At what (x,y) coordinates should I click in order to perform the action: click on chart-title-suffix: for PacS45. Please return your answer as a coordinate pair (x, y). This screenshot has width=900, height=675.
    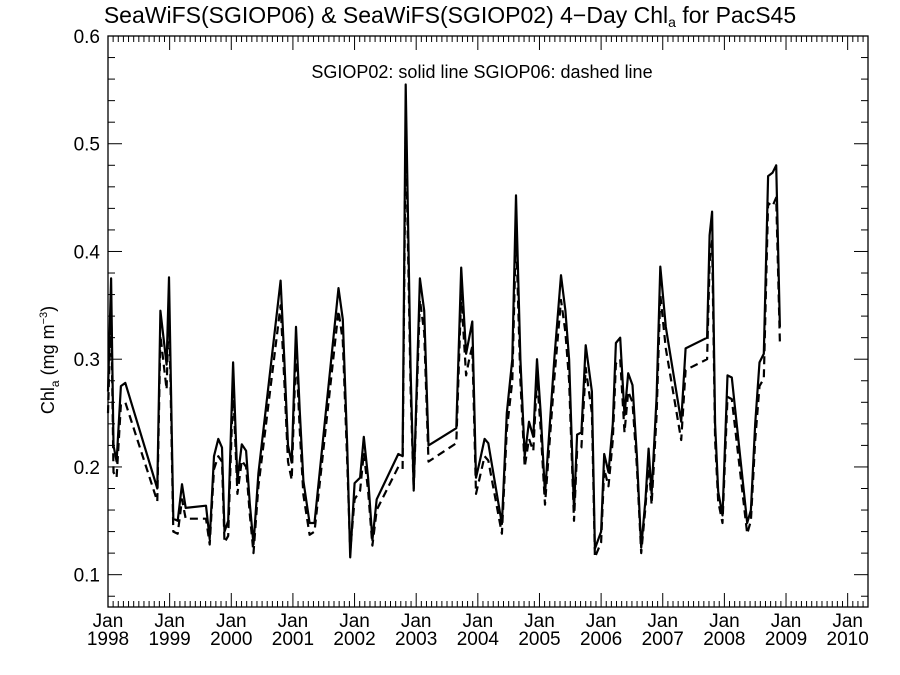
    Looking at the image, I should click on (736, 15).